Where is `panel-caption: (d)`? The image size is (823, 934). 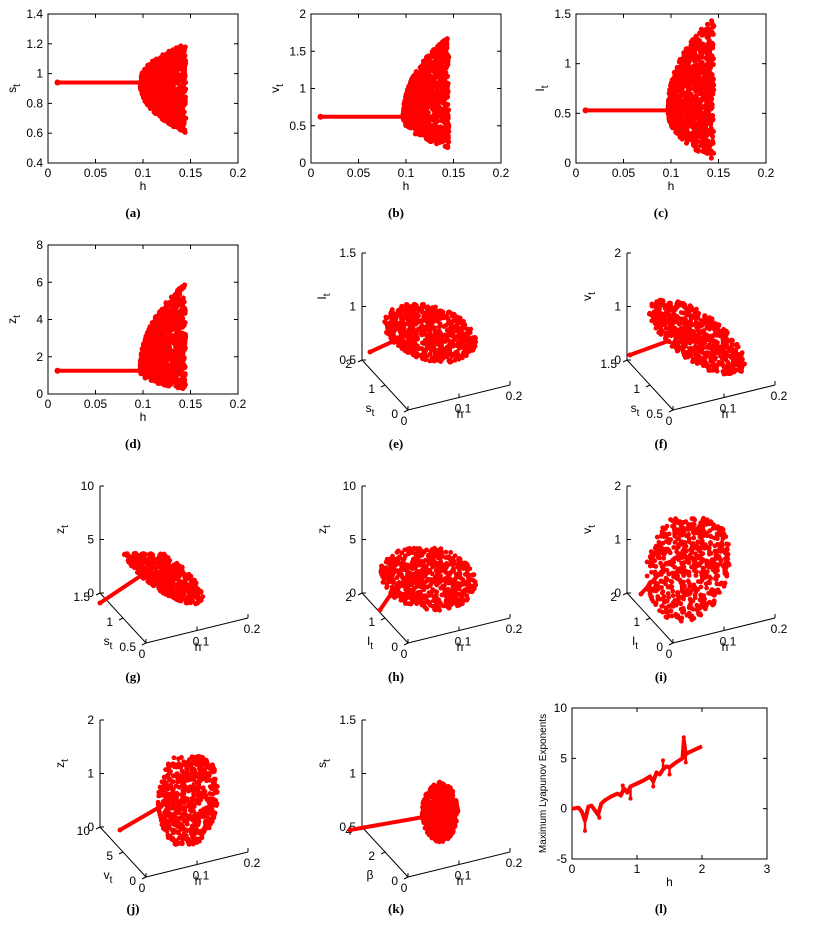
panel-caption: (d) is located at coordinates (133, 443).